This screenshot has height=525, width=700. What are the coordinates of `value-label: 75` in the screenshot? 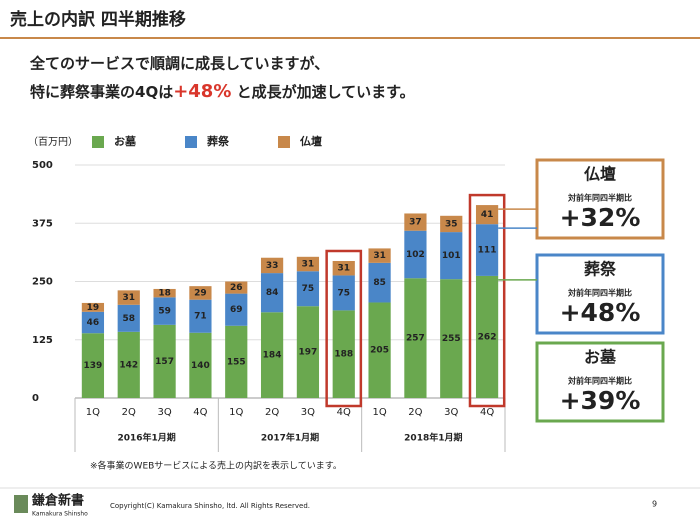 It's located at (343, 293).